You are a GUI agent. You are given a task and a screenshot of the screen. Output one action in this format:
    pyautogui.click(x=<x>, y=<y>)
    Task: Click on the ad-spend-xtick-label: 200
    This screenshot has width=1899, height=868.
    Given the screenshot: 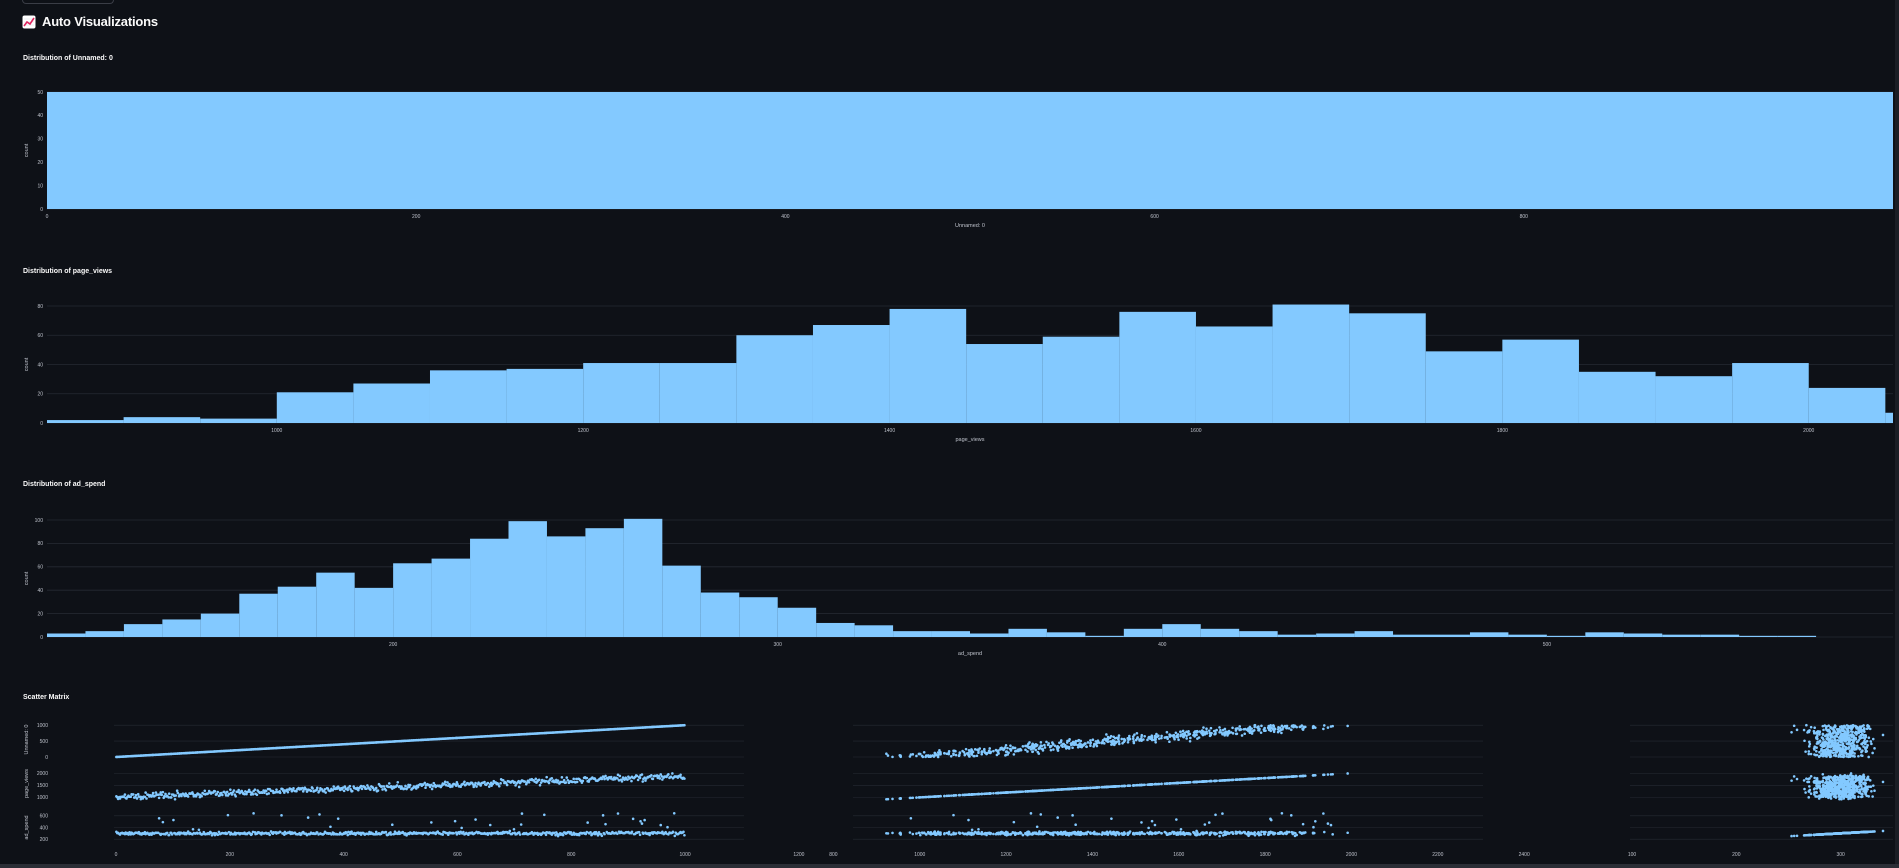 What is the action you would take?
    pyautogui.click(x=393, y=645)
    